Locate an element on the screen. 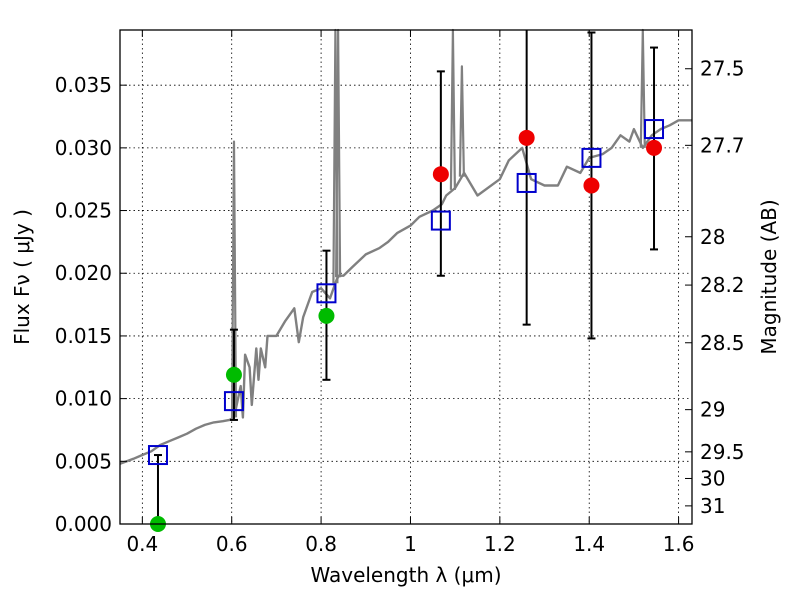 This screenshot has height=605, width=800. x-tick-label: 1.4 is located at coordinates (589, 544).